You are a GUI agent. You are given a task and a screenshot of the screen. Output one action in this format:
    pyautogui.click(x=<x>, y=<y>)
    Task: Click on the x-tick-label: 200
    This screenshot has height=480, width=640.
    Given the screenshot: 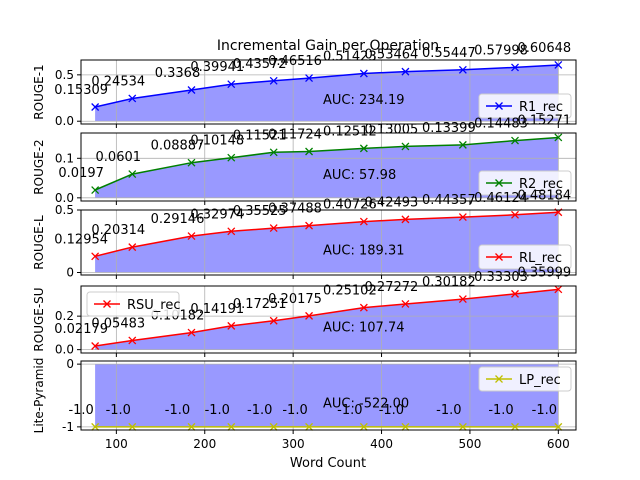 What is the action you would take?
    pyautogui.click(x=204, y=444)
    